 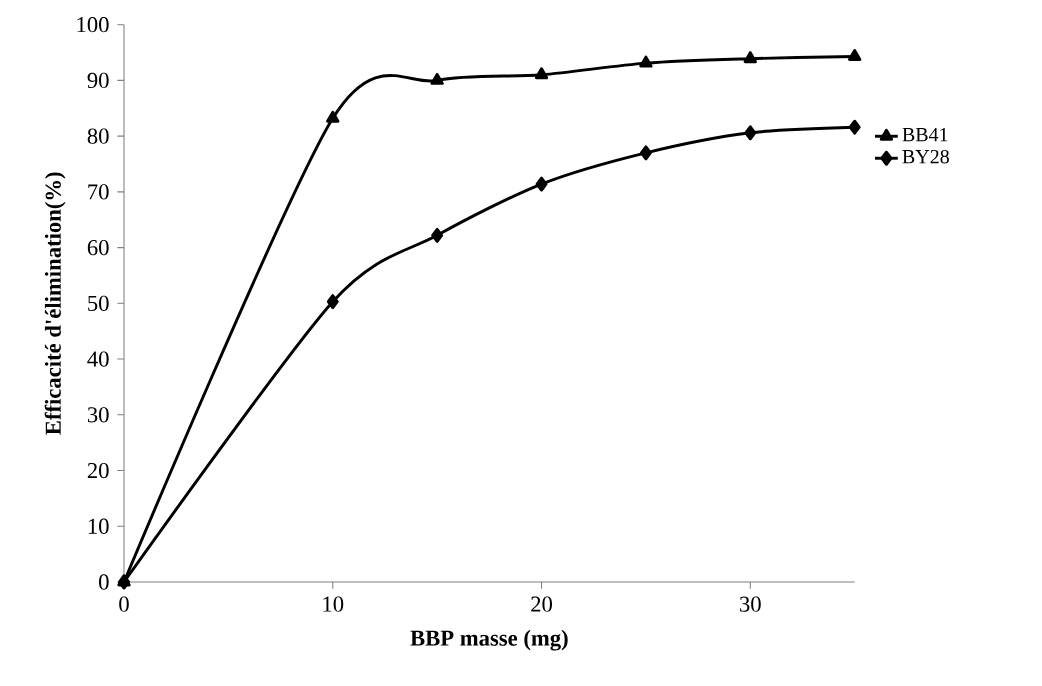 I want to click on y-axis-title: Efficacité d'élimination(%), so click(x=55, y=303).